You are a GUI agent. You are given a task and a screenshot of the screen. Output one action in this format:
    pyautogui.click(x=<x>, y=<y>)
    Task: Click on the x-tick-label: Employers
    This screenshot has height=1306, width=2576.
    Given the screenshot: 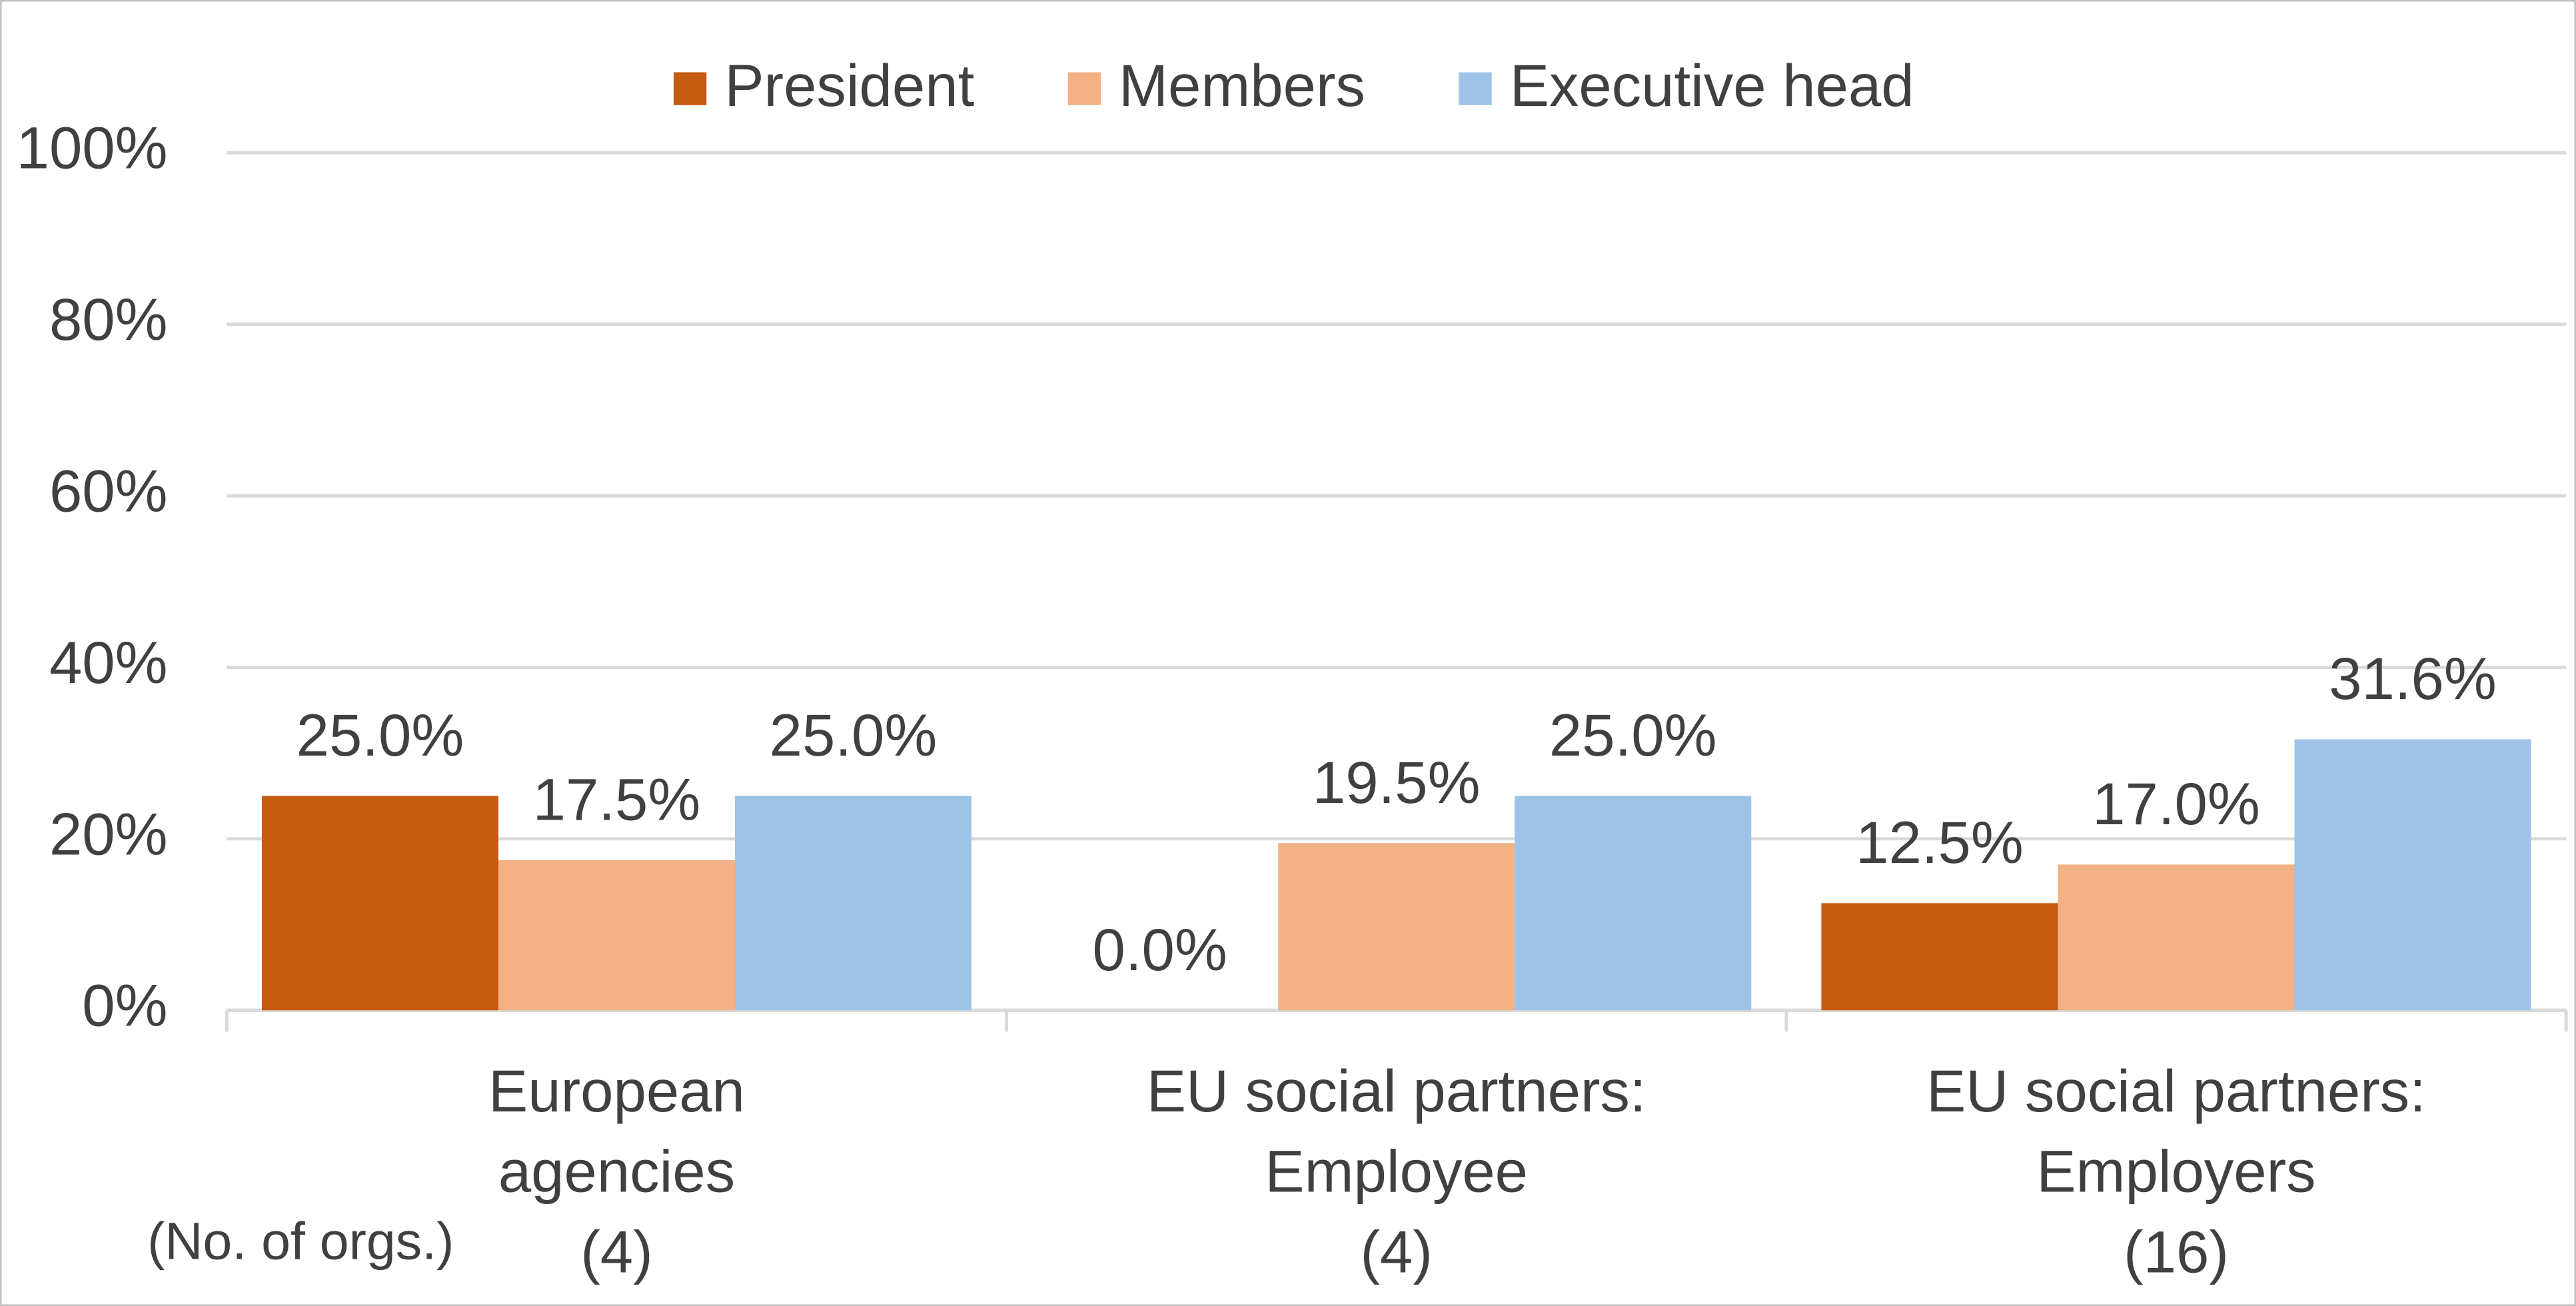 What is the action you would take?
    pyautogui.click(x=2175, y=1172)
    